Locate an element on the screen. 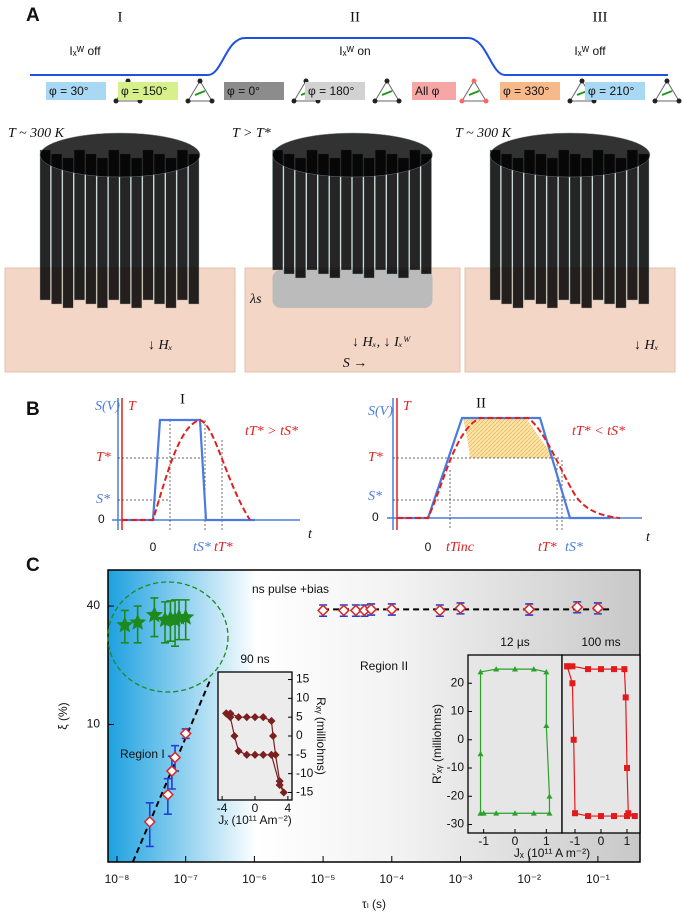 The image size is (682, 917). relation: tT* > tS* is located at coordinates (271, 431).